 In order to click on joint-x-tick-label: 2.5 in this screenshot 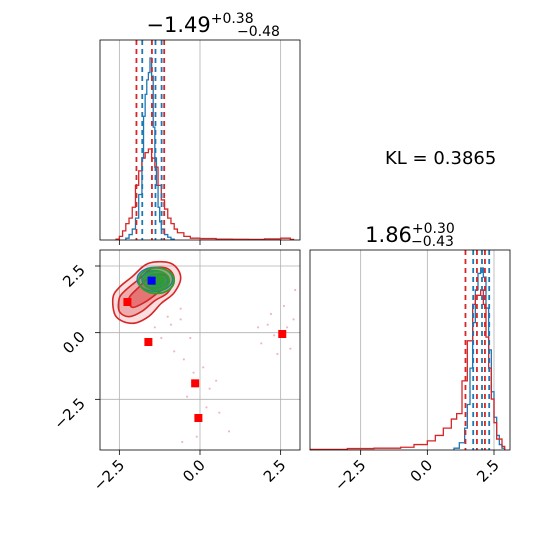, I will do `click(275, 471)`.